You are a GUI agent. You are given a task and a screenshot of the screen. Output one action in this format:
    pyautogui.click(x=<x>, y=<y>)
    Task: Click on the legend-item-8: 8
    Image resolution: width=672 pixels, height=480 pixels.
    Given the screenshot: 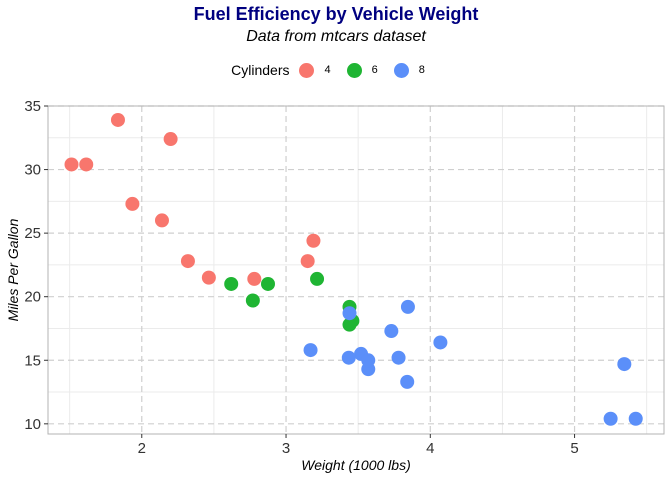 What is the action you would take?
    pyautogui.click(x=409, y=70)
    